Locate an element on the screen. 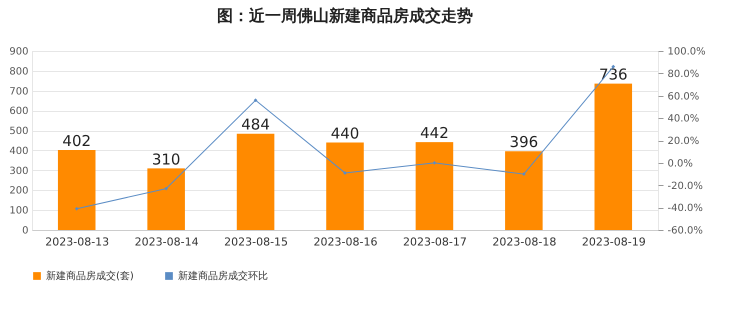  y-tick-label: 500 is located at coordinates (18, 132).